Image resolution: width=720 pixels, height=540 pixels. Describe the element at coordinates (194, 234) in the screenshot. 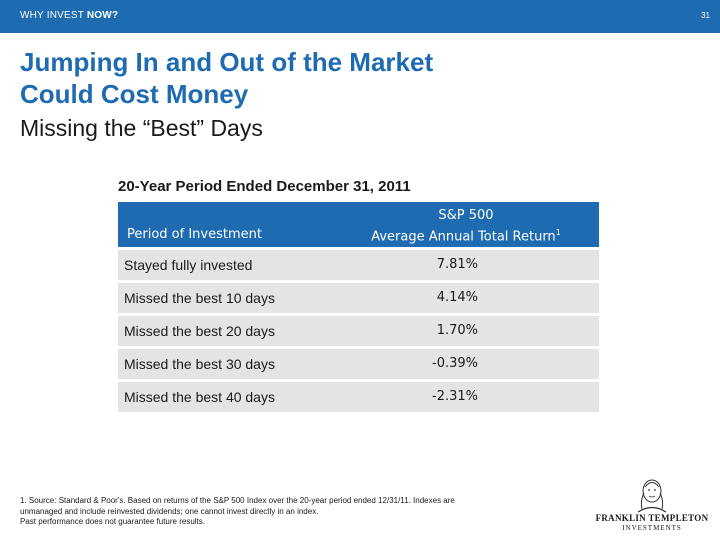

I see `column-header-period: Period of Investment` at that location.